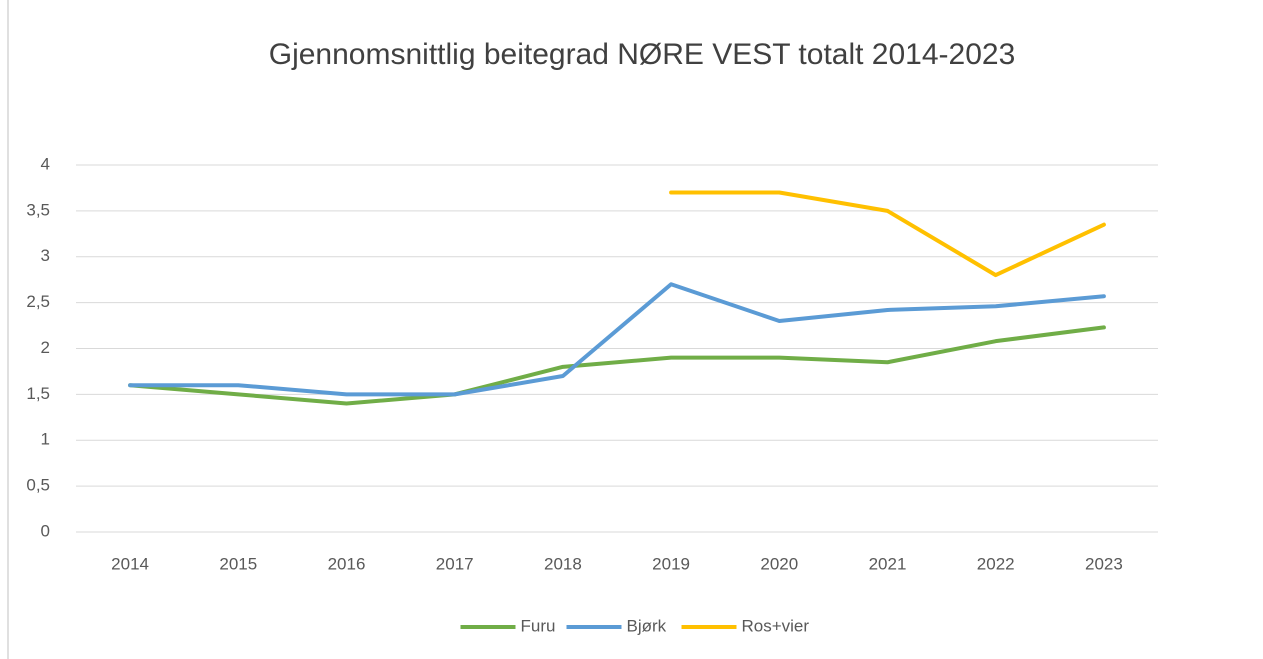  What do you see at coordinates (38, 209) in the screenshot?
I see `y-tick-label: 3,5` at bounding box center [38, 209].